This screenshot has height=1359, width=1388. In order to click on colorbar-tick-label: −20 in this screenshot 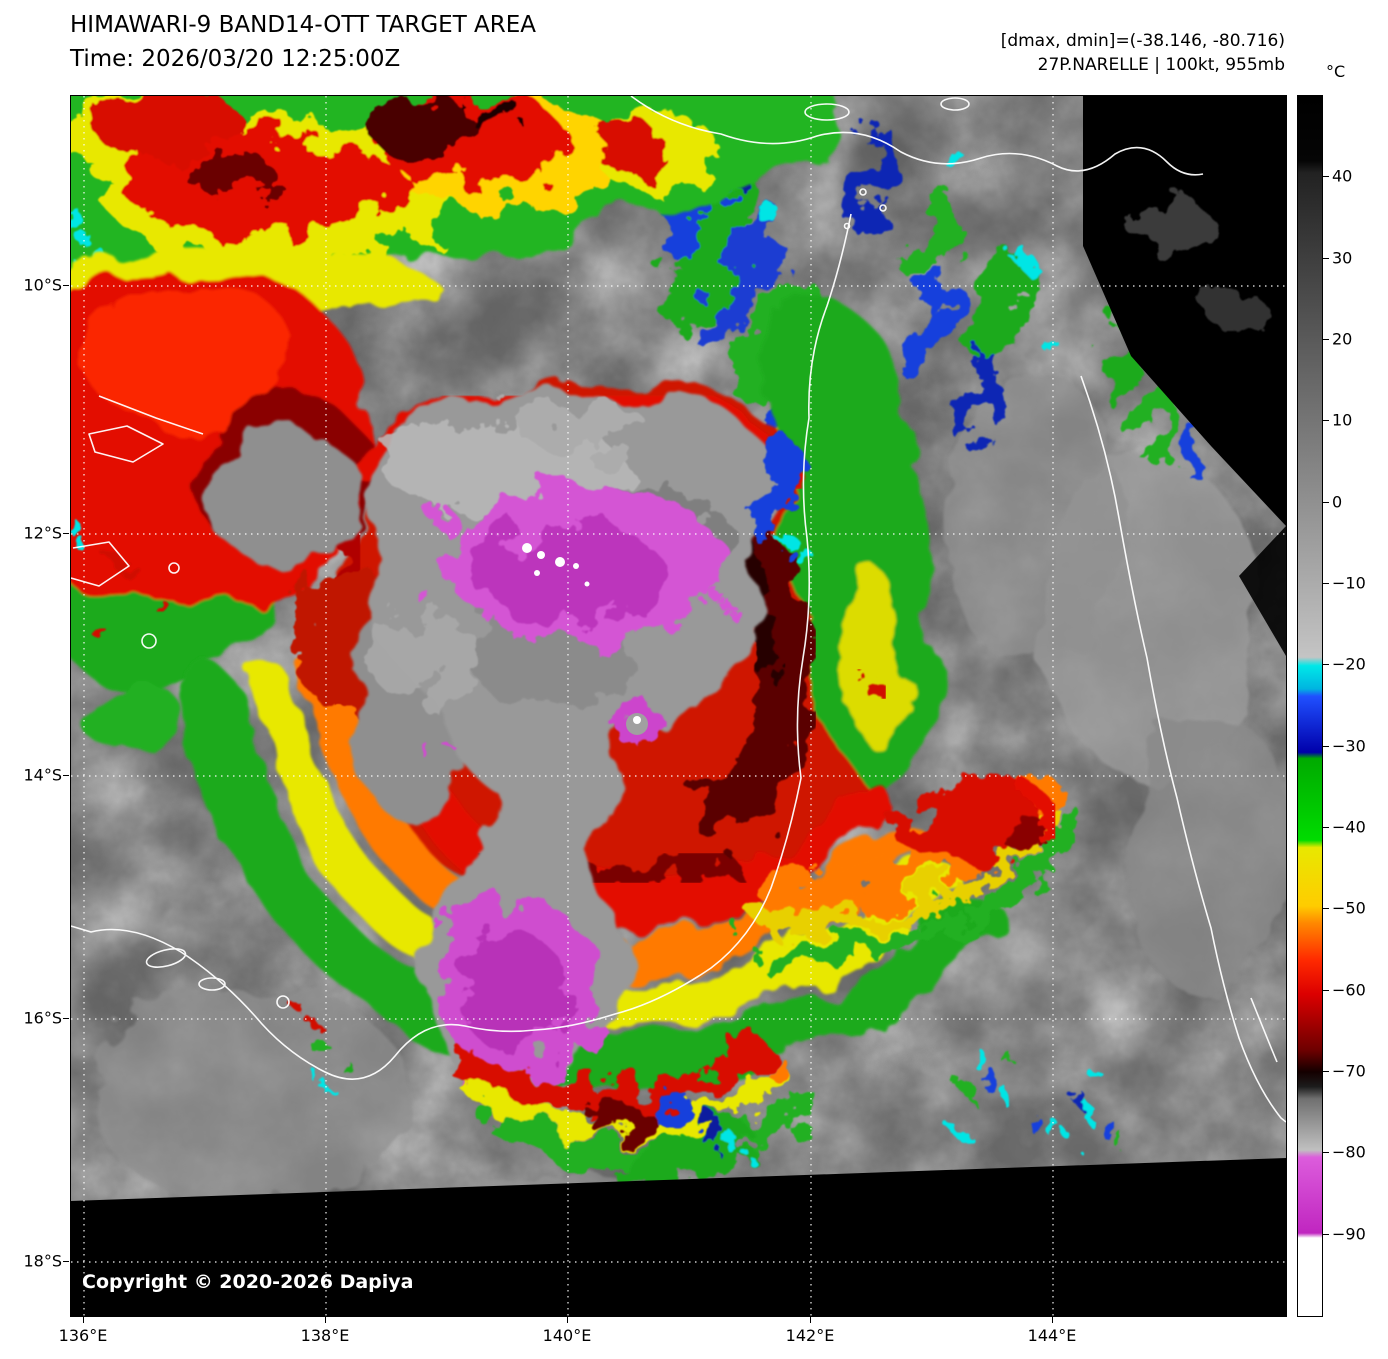, I will do `click(1349, 664)`.